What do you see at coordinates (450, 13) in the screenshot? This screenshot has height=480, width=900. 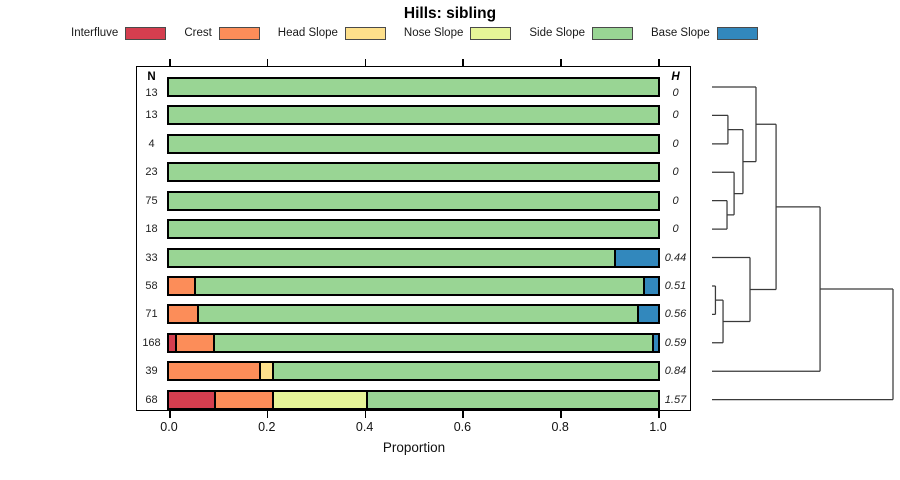 I see `chart-title: Hills: sibling` at bounding box center [450, 13].